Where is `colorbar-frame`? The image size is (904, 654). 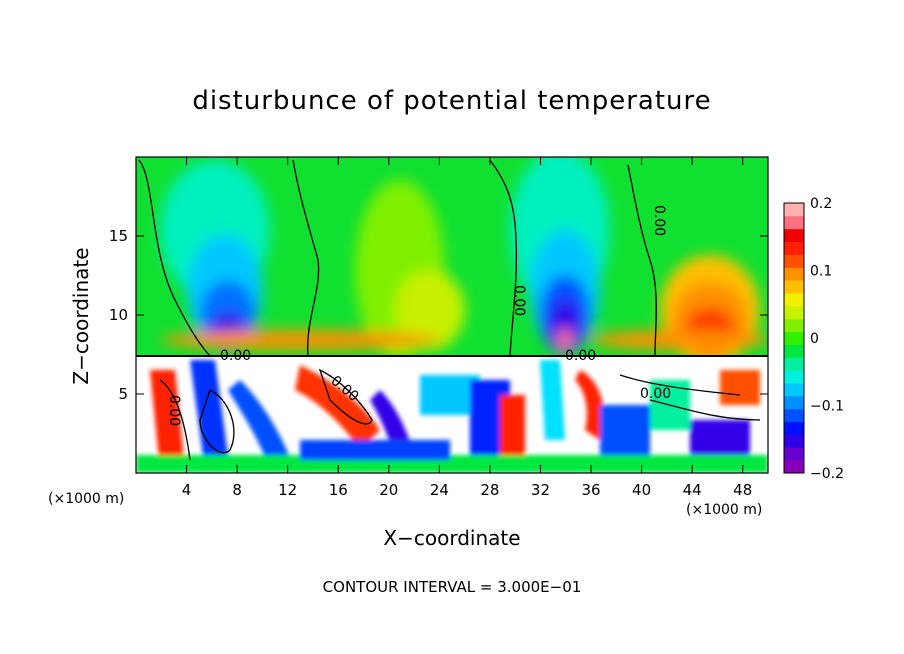 colorbar-frame is located at coordinates (794, 338).